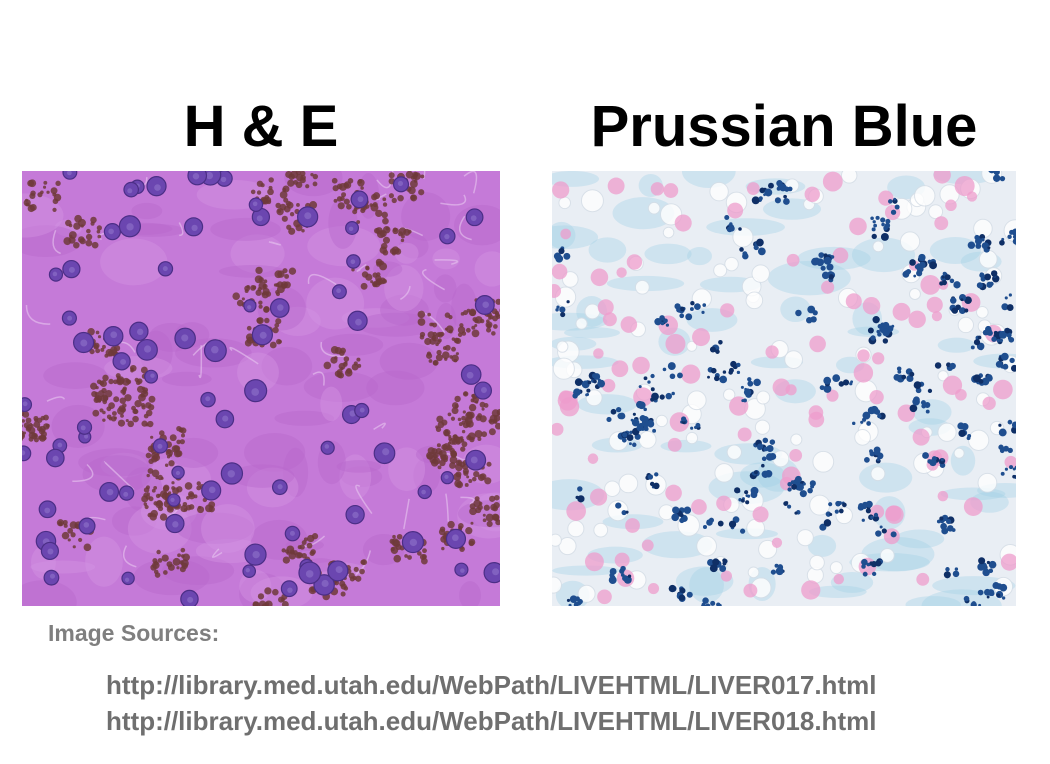 Image resolution: width=1050 pixels, height=764 pixels. What do you see at coordinates (134, 633) in the screenshot?
I see `image-sources-label: Image Sources:` at bounding box center [134, 633].